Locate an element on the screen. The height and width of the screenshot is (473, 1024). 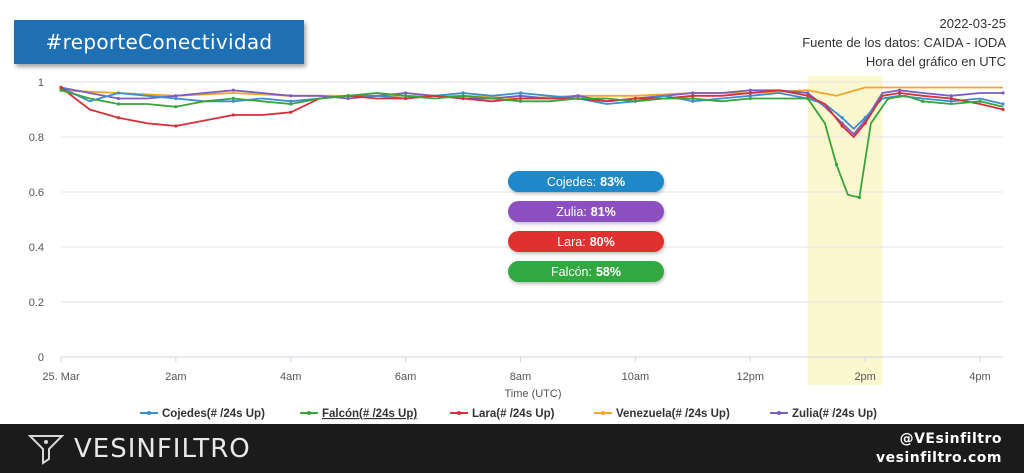
y-tick-label: 0.8 is located at coordinates (36, 138).